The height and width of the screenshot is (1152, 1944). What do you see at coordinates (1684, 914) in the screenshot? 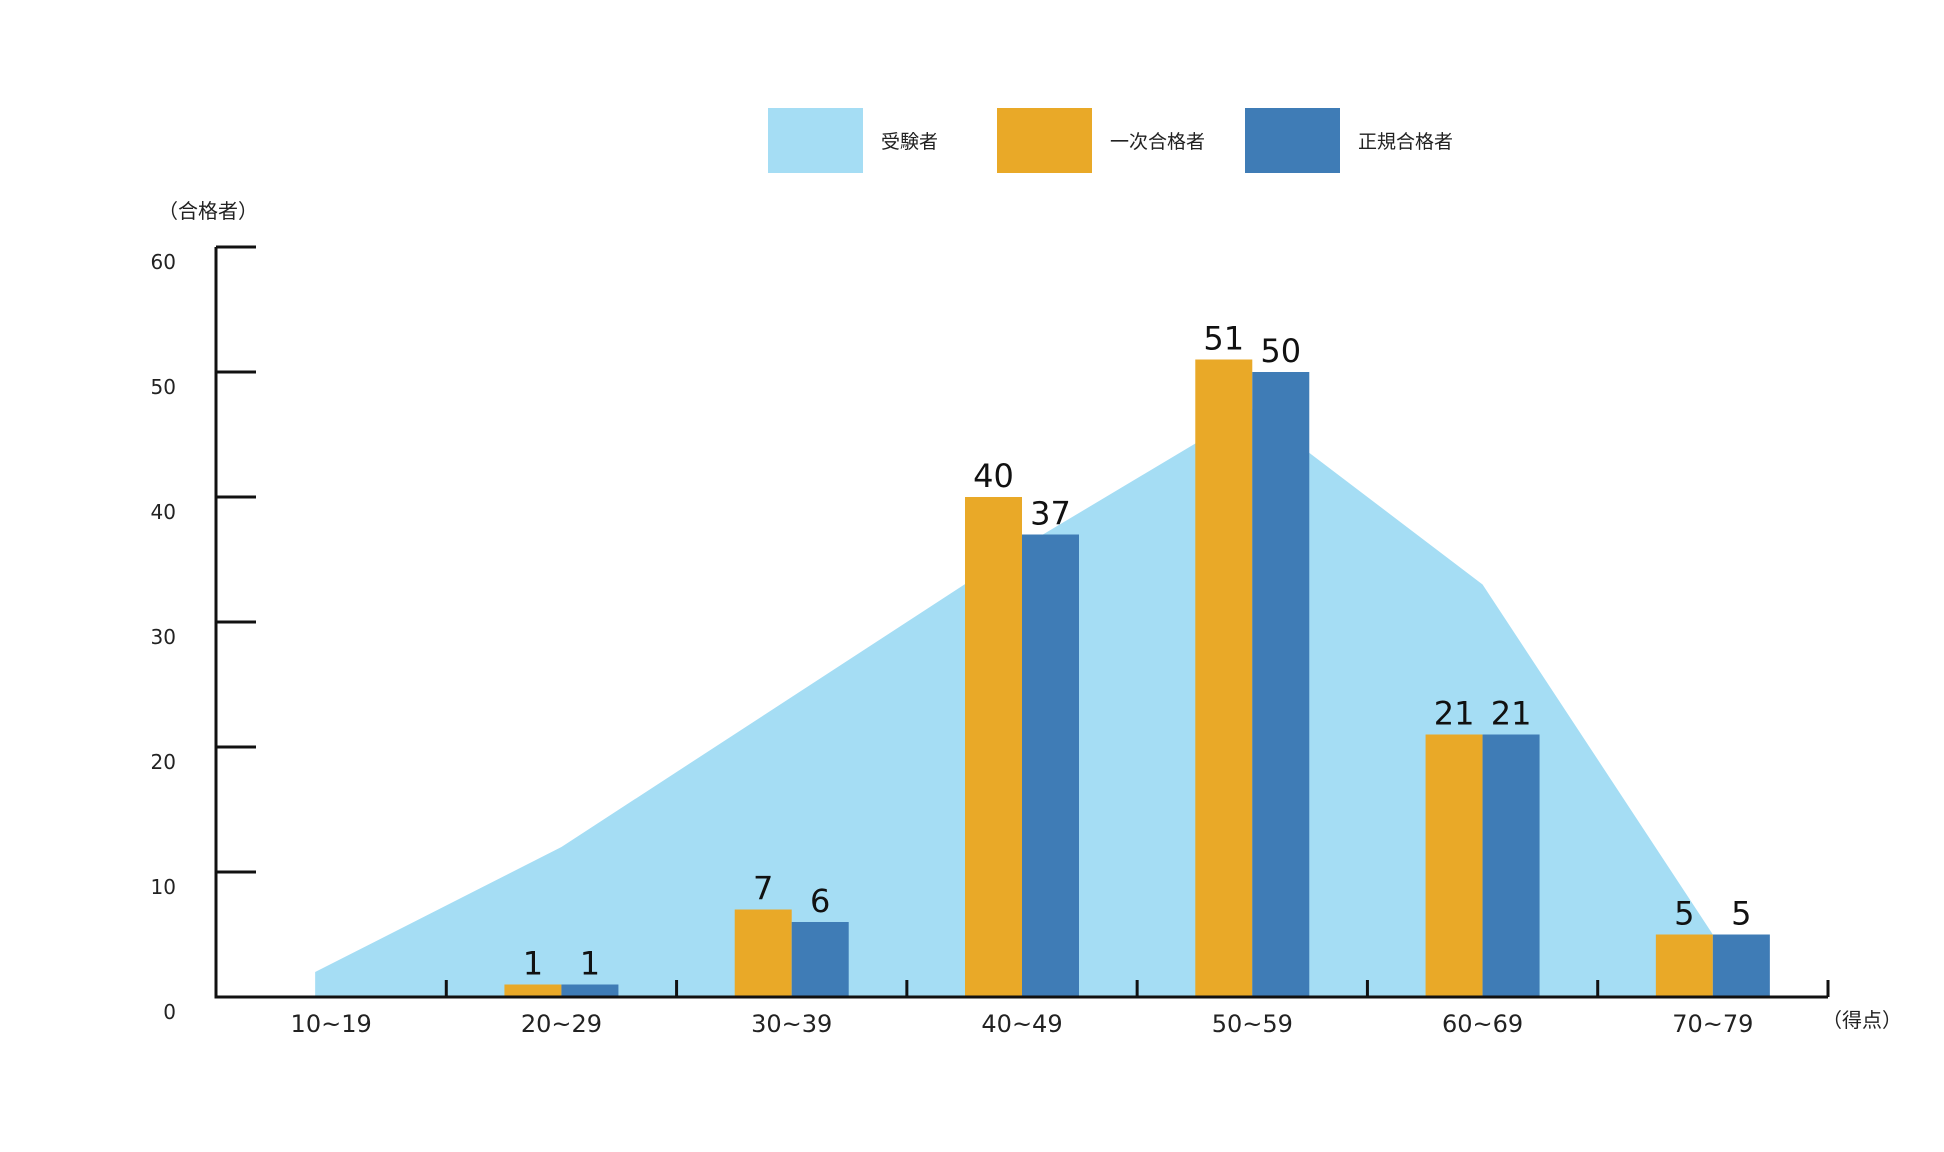
I see `data-label-0-6: 5` at bounding box center [1684, 914].